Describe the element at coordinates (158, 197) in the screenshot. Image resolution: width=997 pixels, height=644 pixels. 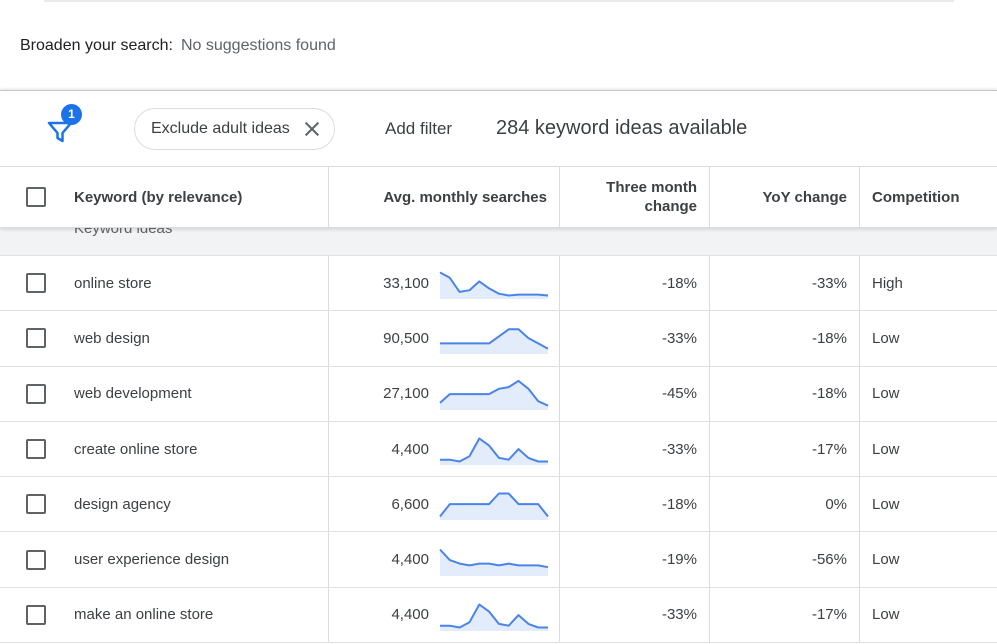
I see `header-keyword: Keyword (by relevance)` at that location.